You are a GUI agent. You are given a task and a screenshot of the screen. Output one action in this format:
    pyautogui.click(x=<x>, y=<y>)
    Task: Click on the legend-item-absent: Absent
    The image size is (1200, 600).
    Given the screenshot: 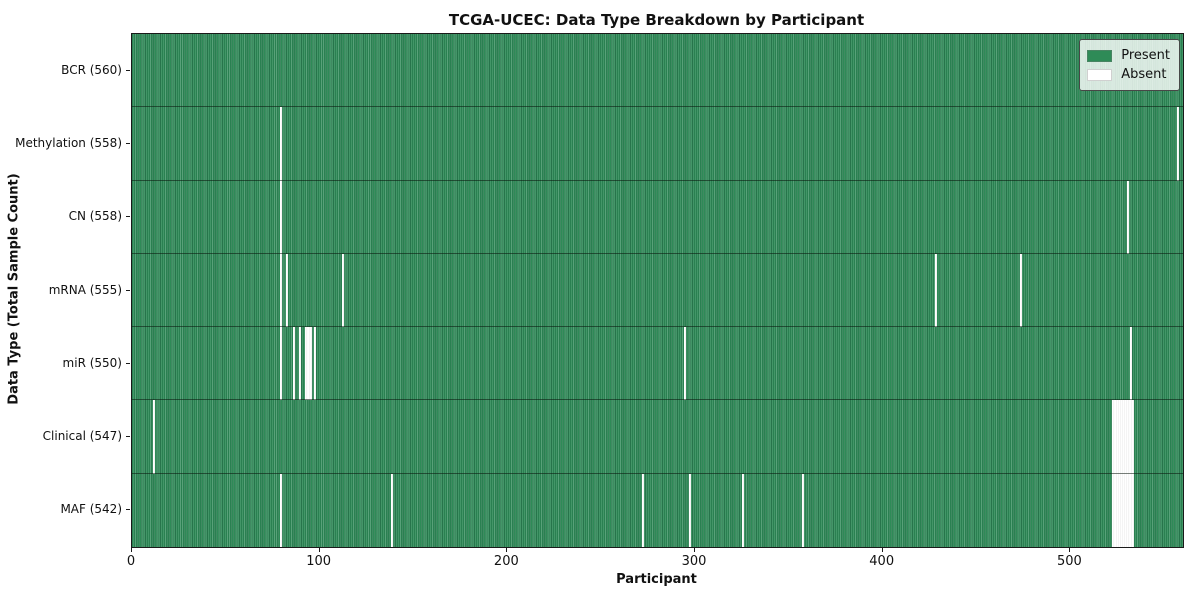 What is the action you would take?
    pyautogui.click(x=1128, y=74)
    